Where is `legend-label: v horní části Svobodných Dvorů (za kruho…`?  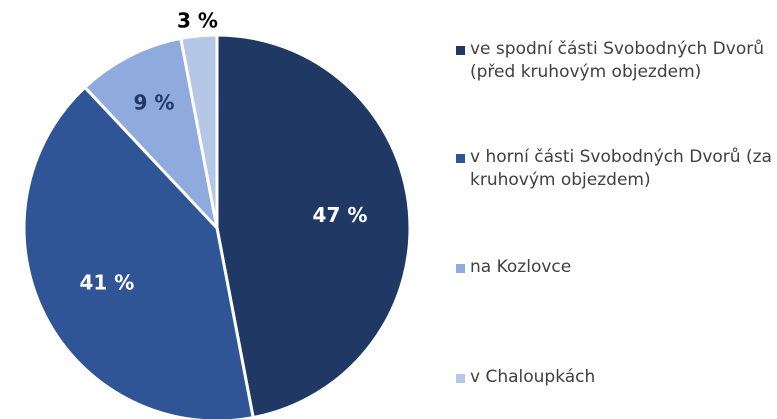
legend-label: v horní části Svobodných Dvorů (za kruho… is located at coordinates (621, 168).